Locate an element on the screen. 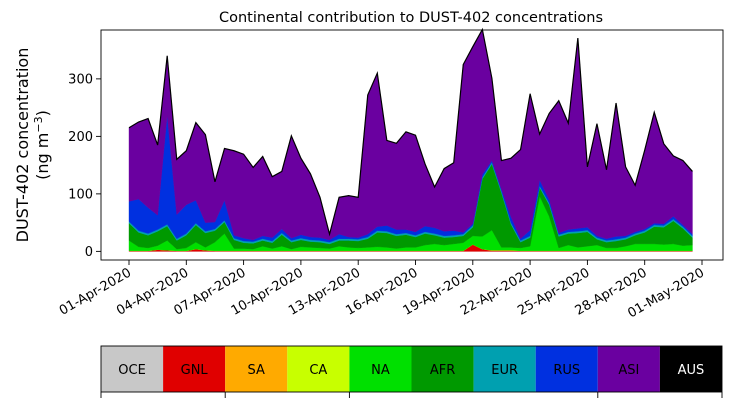 The width and height of the screenshot is (730, 402). y-axis: 0 100 200 300 is located at coordinates (84, 166).